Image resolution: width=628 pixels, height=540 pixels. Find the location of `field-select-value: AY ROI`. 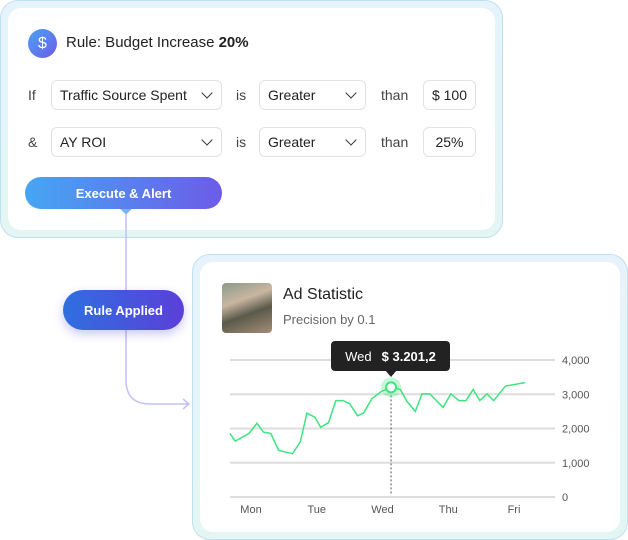

field-select-value: AY ROI is located at coordinates (83, 142).